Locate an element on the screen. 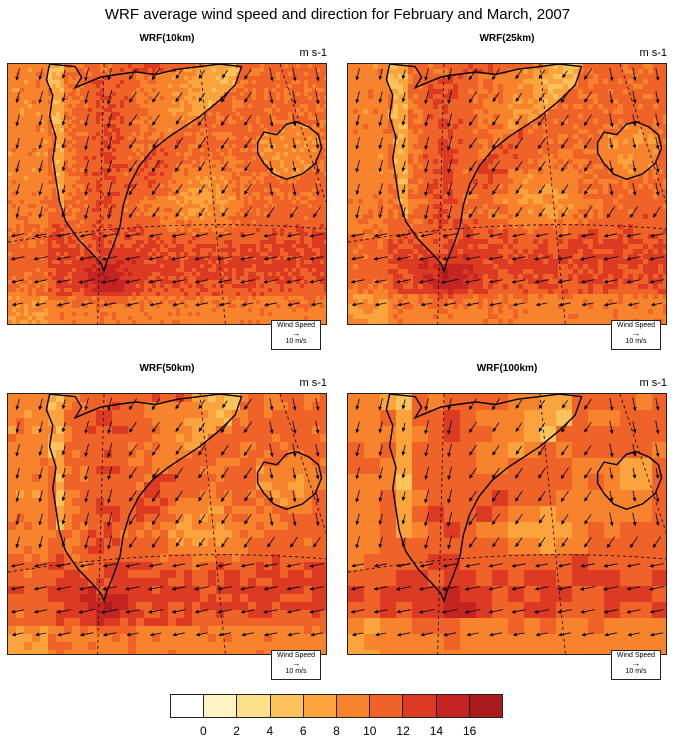  panel-title: WRF(10km) is located at coordinates (167, 38).